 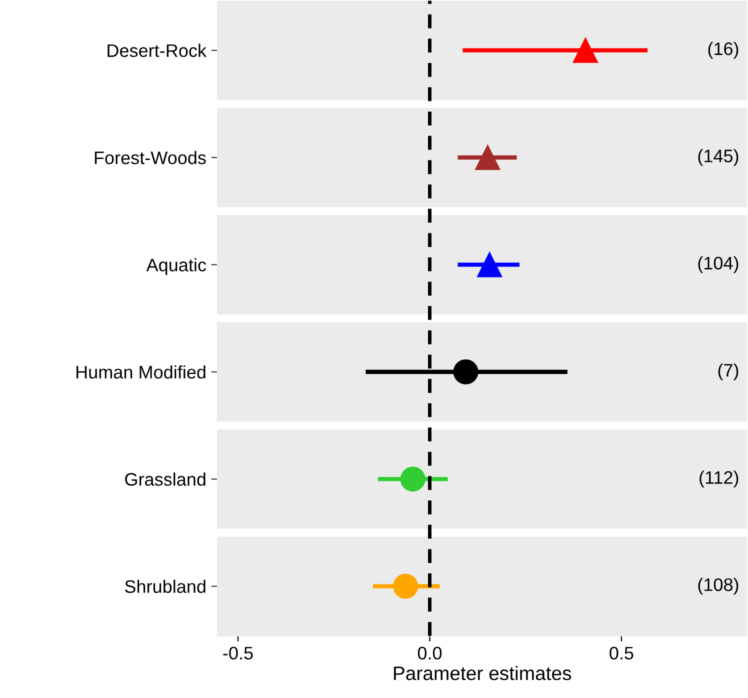 I want to click on y-tick-label: Shrubland, so click(x=165, y=586).